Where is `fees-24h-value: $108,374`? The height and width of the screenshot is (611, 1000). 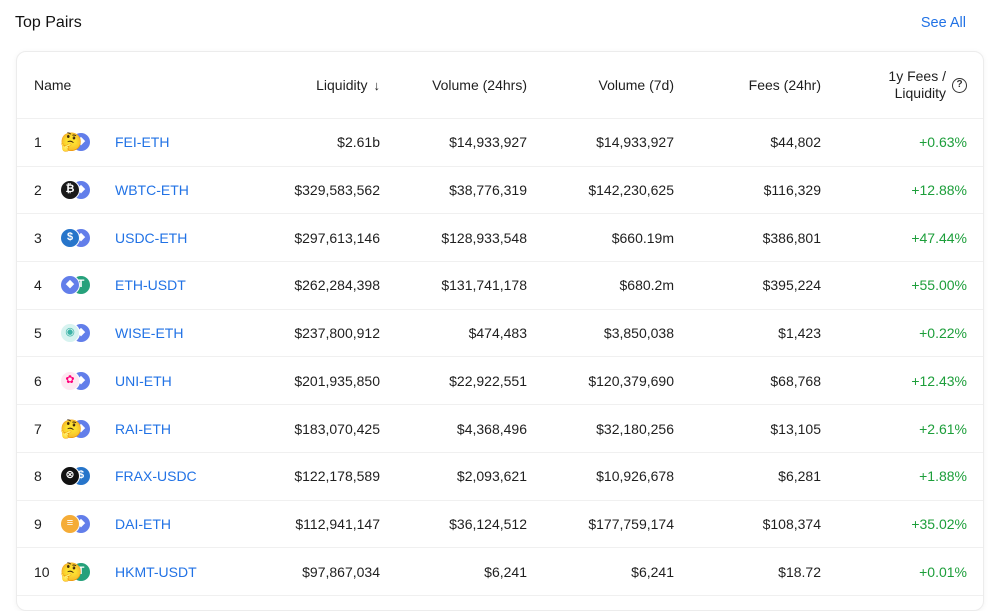
fees-24h-value: $108,374 is located at coordinates (791, 523).